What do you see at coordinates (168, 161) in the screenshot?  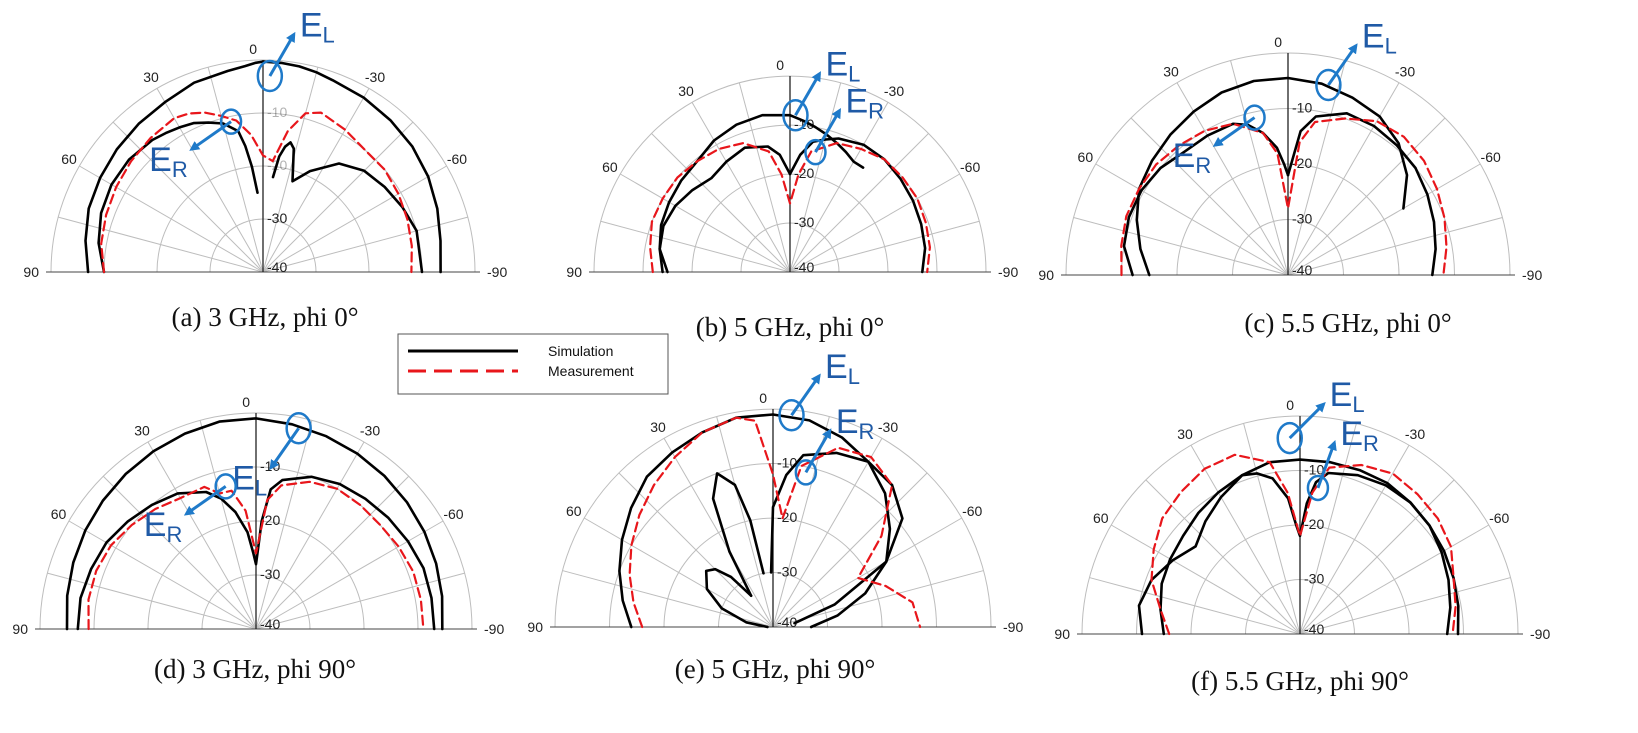 I see `annotation-label-R: ER` at bounding box center [168, 161].